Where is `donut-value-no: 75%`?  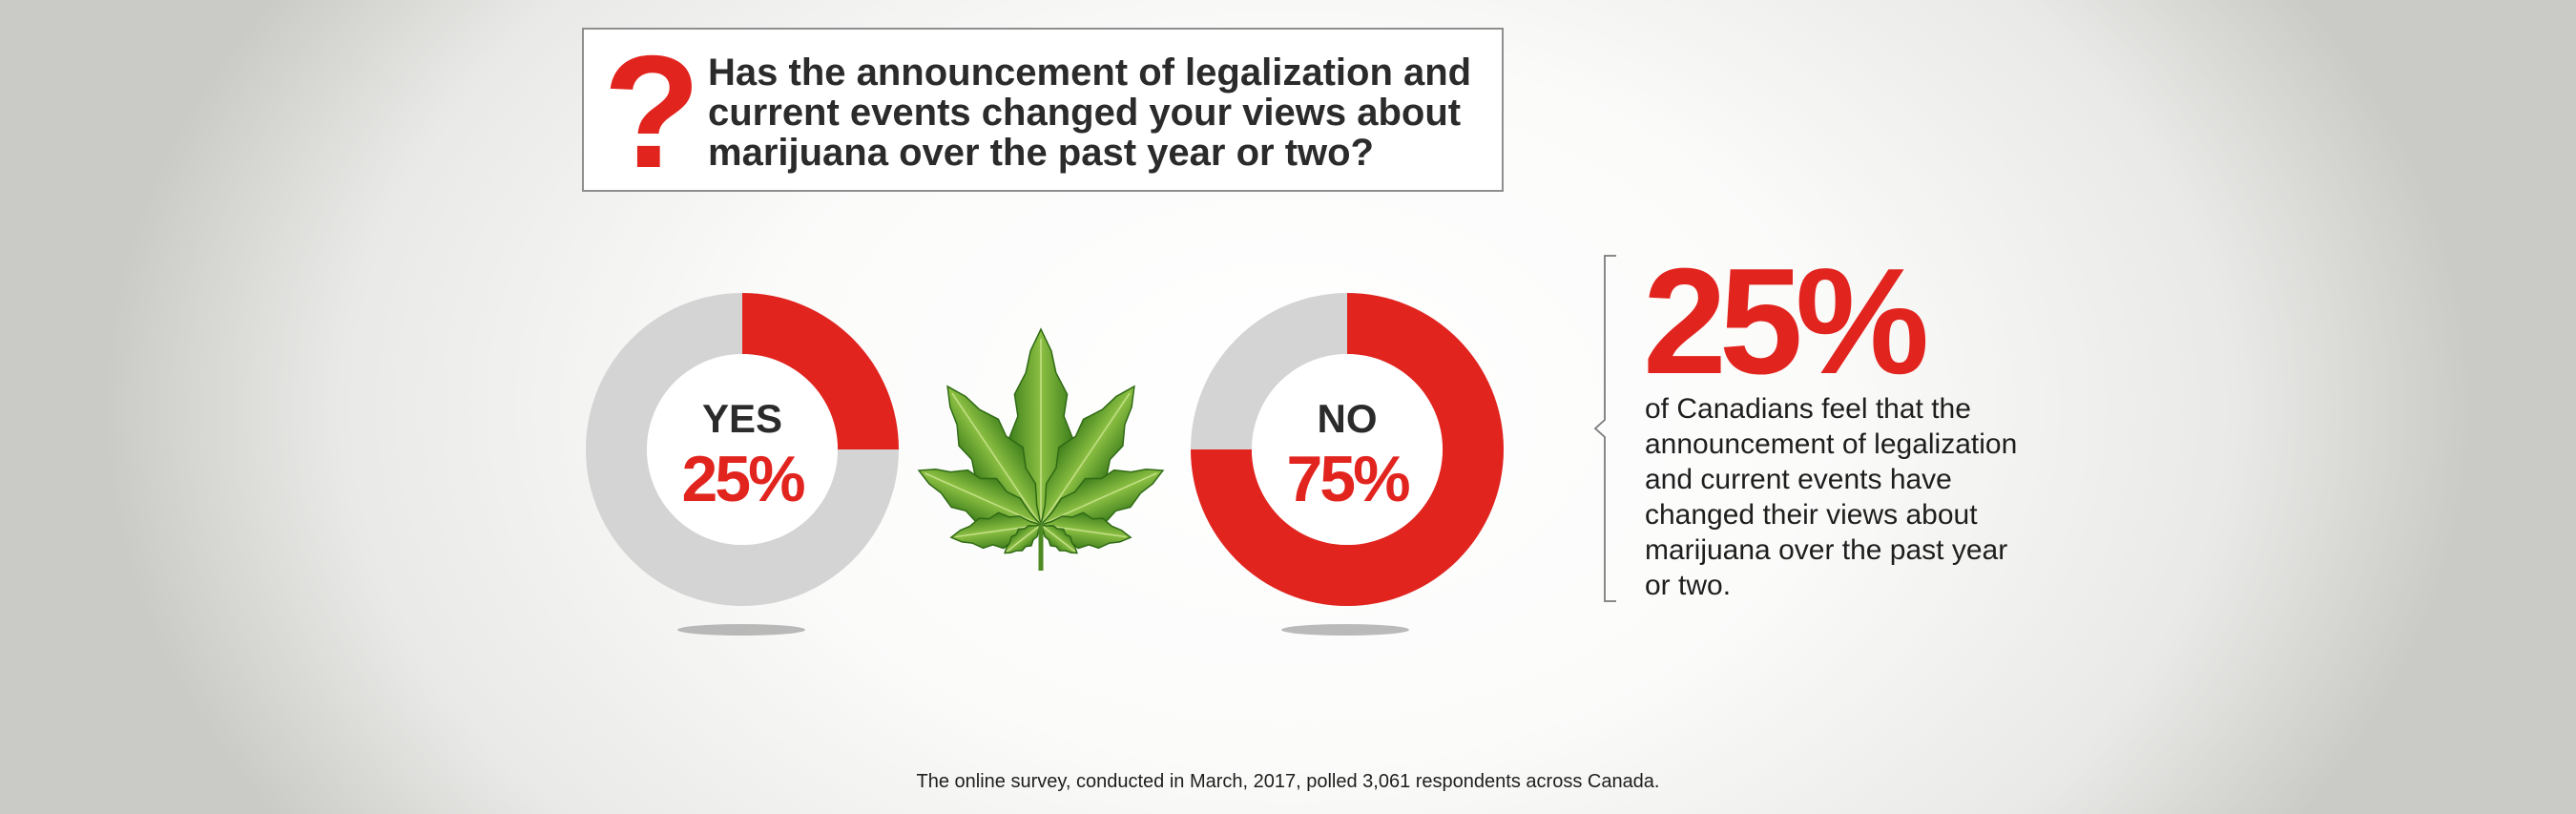 donut-value-no: 75% is located at coordinates (1347, 479).